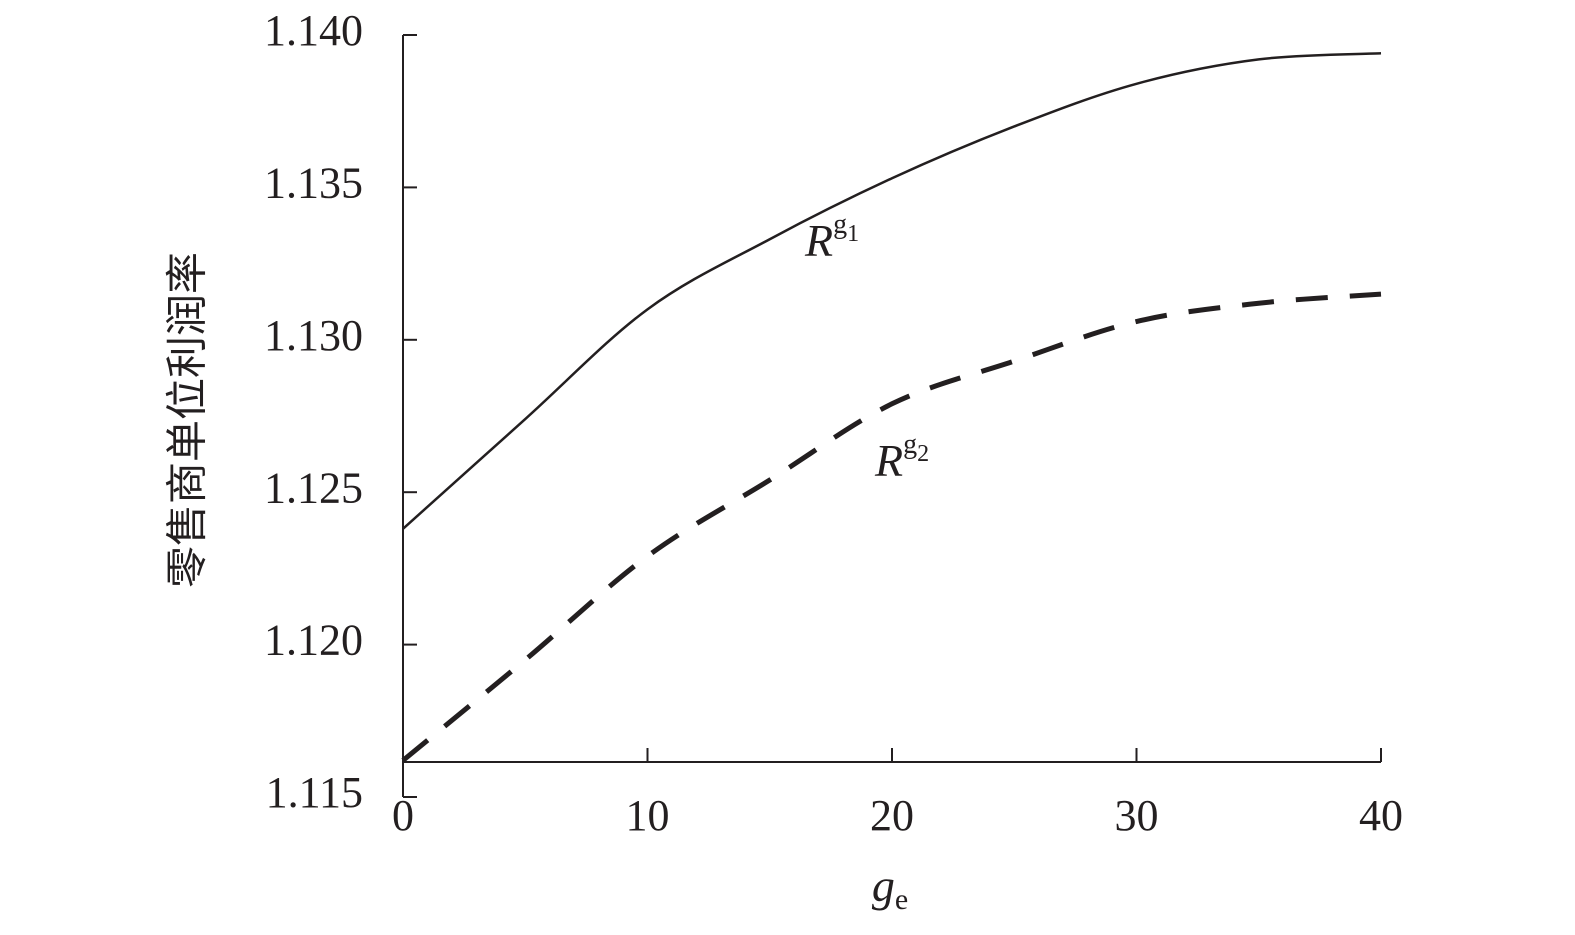 This screenshot has height=935, width=1575. Describe the element at coordinates (883, 885) in the screenshot. I see `x-axis-title-main: g` at that location.